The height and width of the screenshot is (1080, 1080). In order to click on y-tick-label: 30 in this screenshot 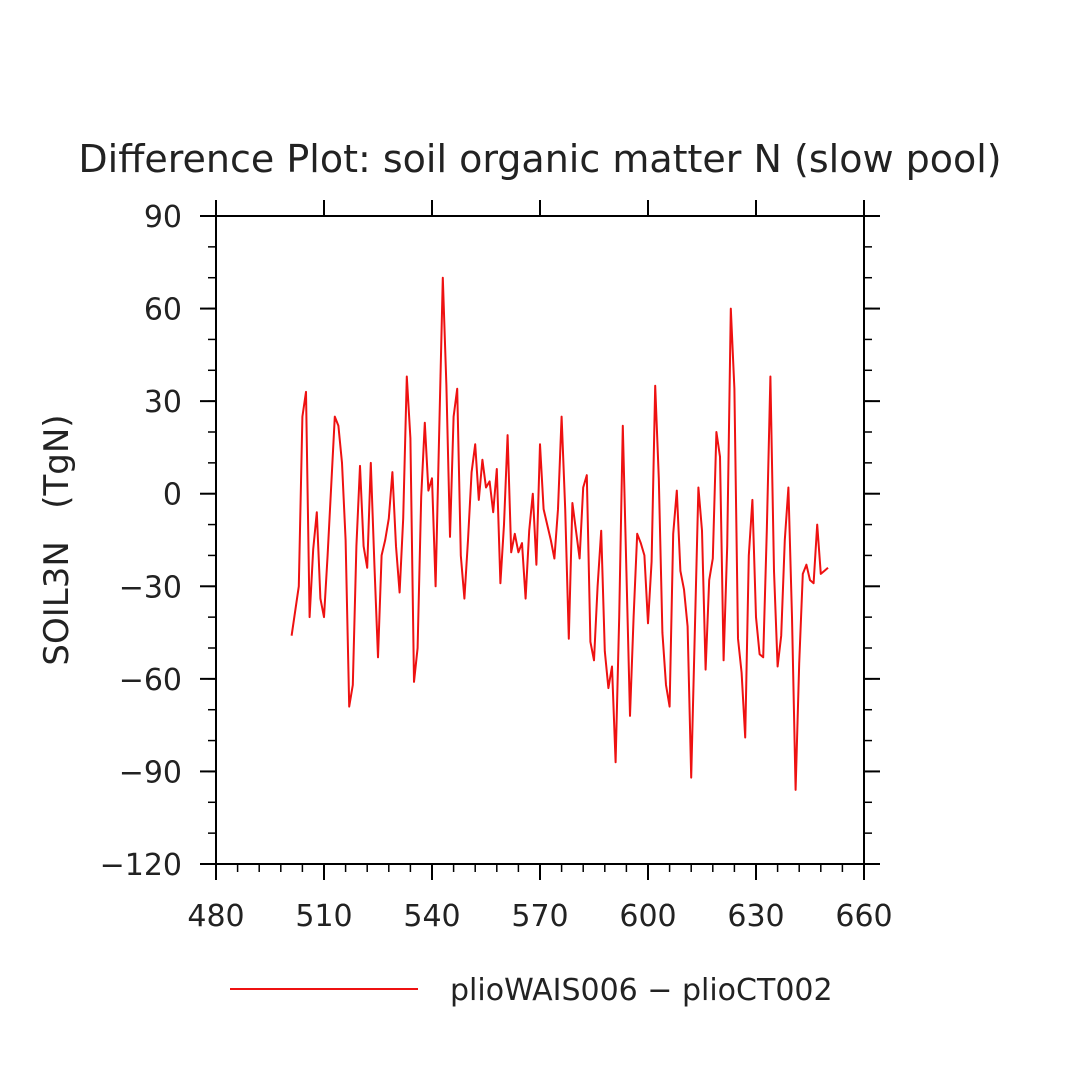, I will do `click(163, 402)`.